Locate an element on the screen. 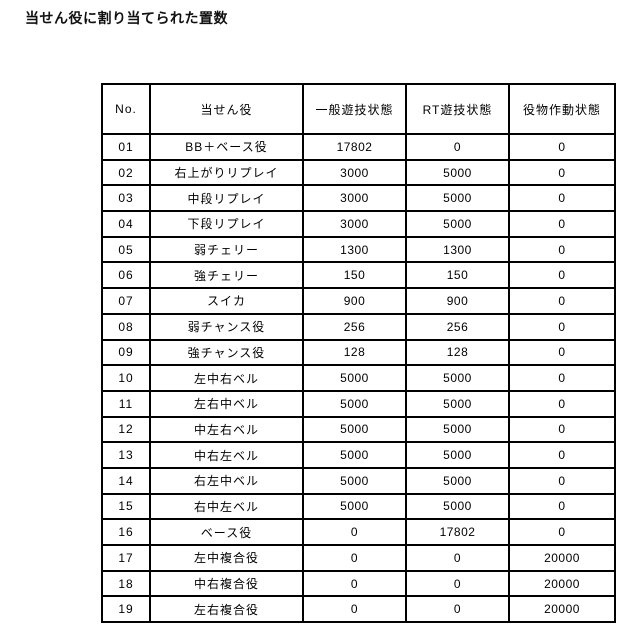 The height and width of the screenshot is (640, 640). cell-no: 08 is located at coordinates (126, 326).